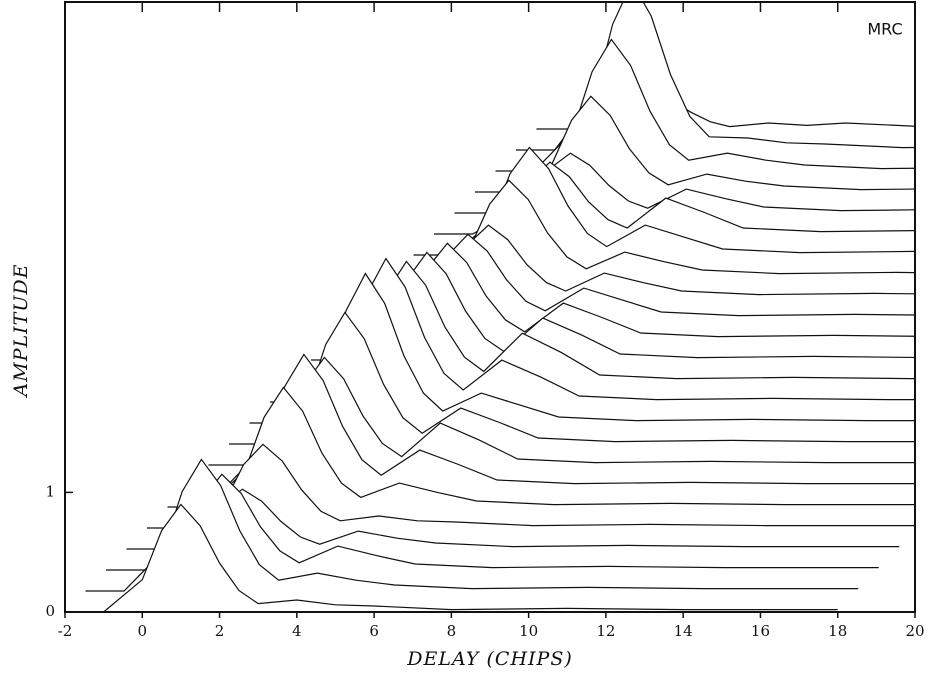 This screenshot has height=677, width=929. Describe the element at coordinates (837, 631) in the screenshot. I see `x-tick-label: 18` at that location.